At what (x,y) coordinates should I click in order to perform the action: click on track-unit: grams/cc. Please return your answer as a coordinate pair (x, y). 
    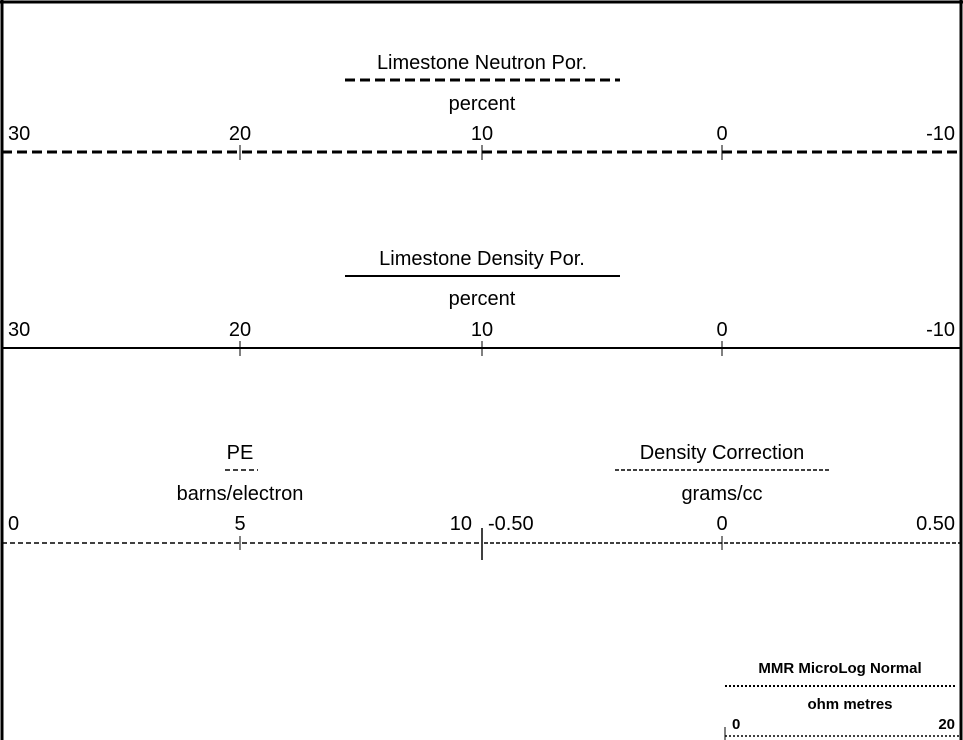
    Looking at the image, I should click on (721, 494).